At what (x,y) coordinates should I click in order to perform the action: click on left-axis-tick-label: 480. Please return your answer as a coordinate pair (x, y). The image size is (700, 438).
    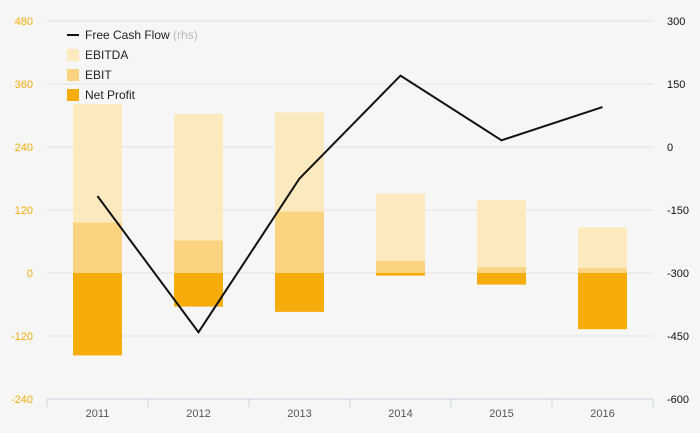
    Looking at the image, I should click on (24, 22).